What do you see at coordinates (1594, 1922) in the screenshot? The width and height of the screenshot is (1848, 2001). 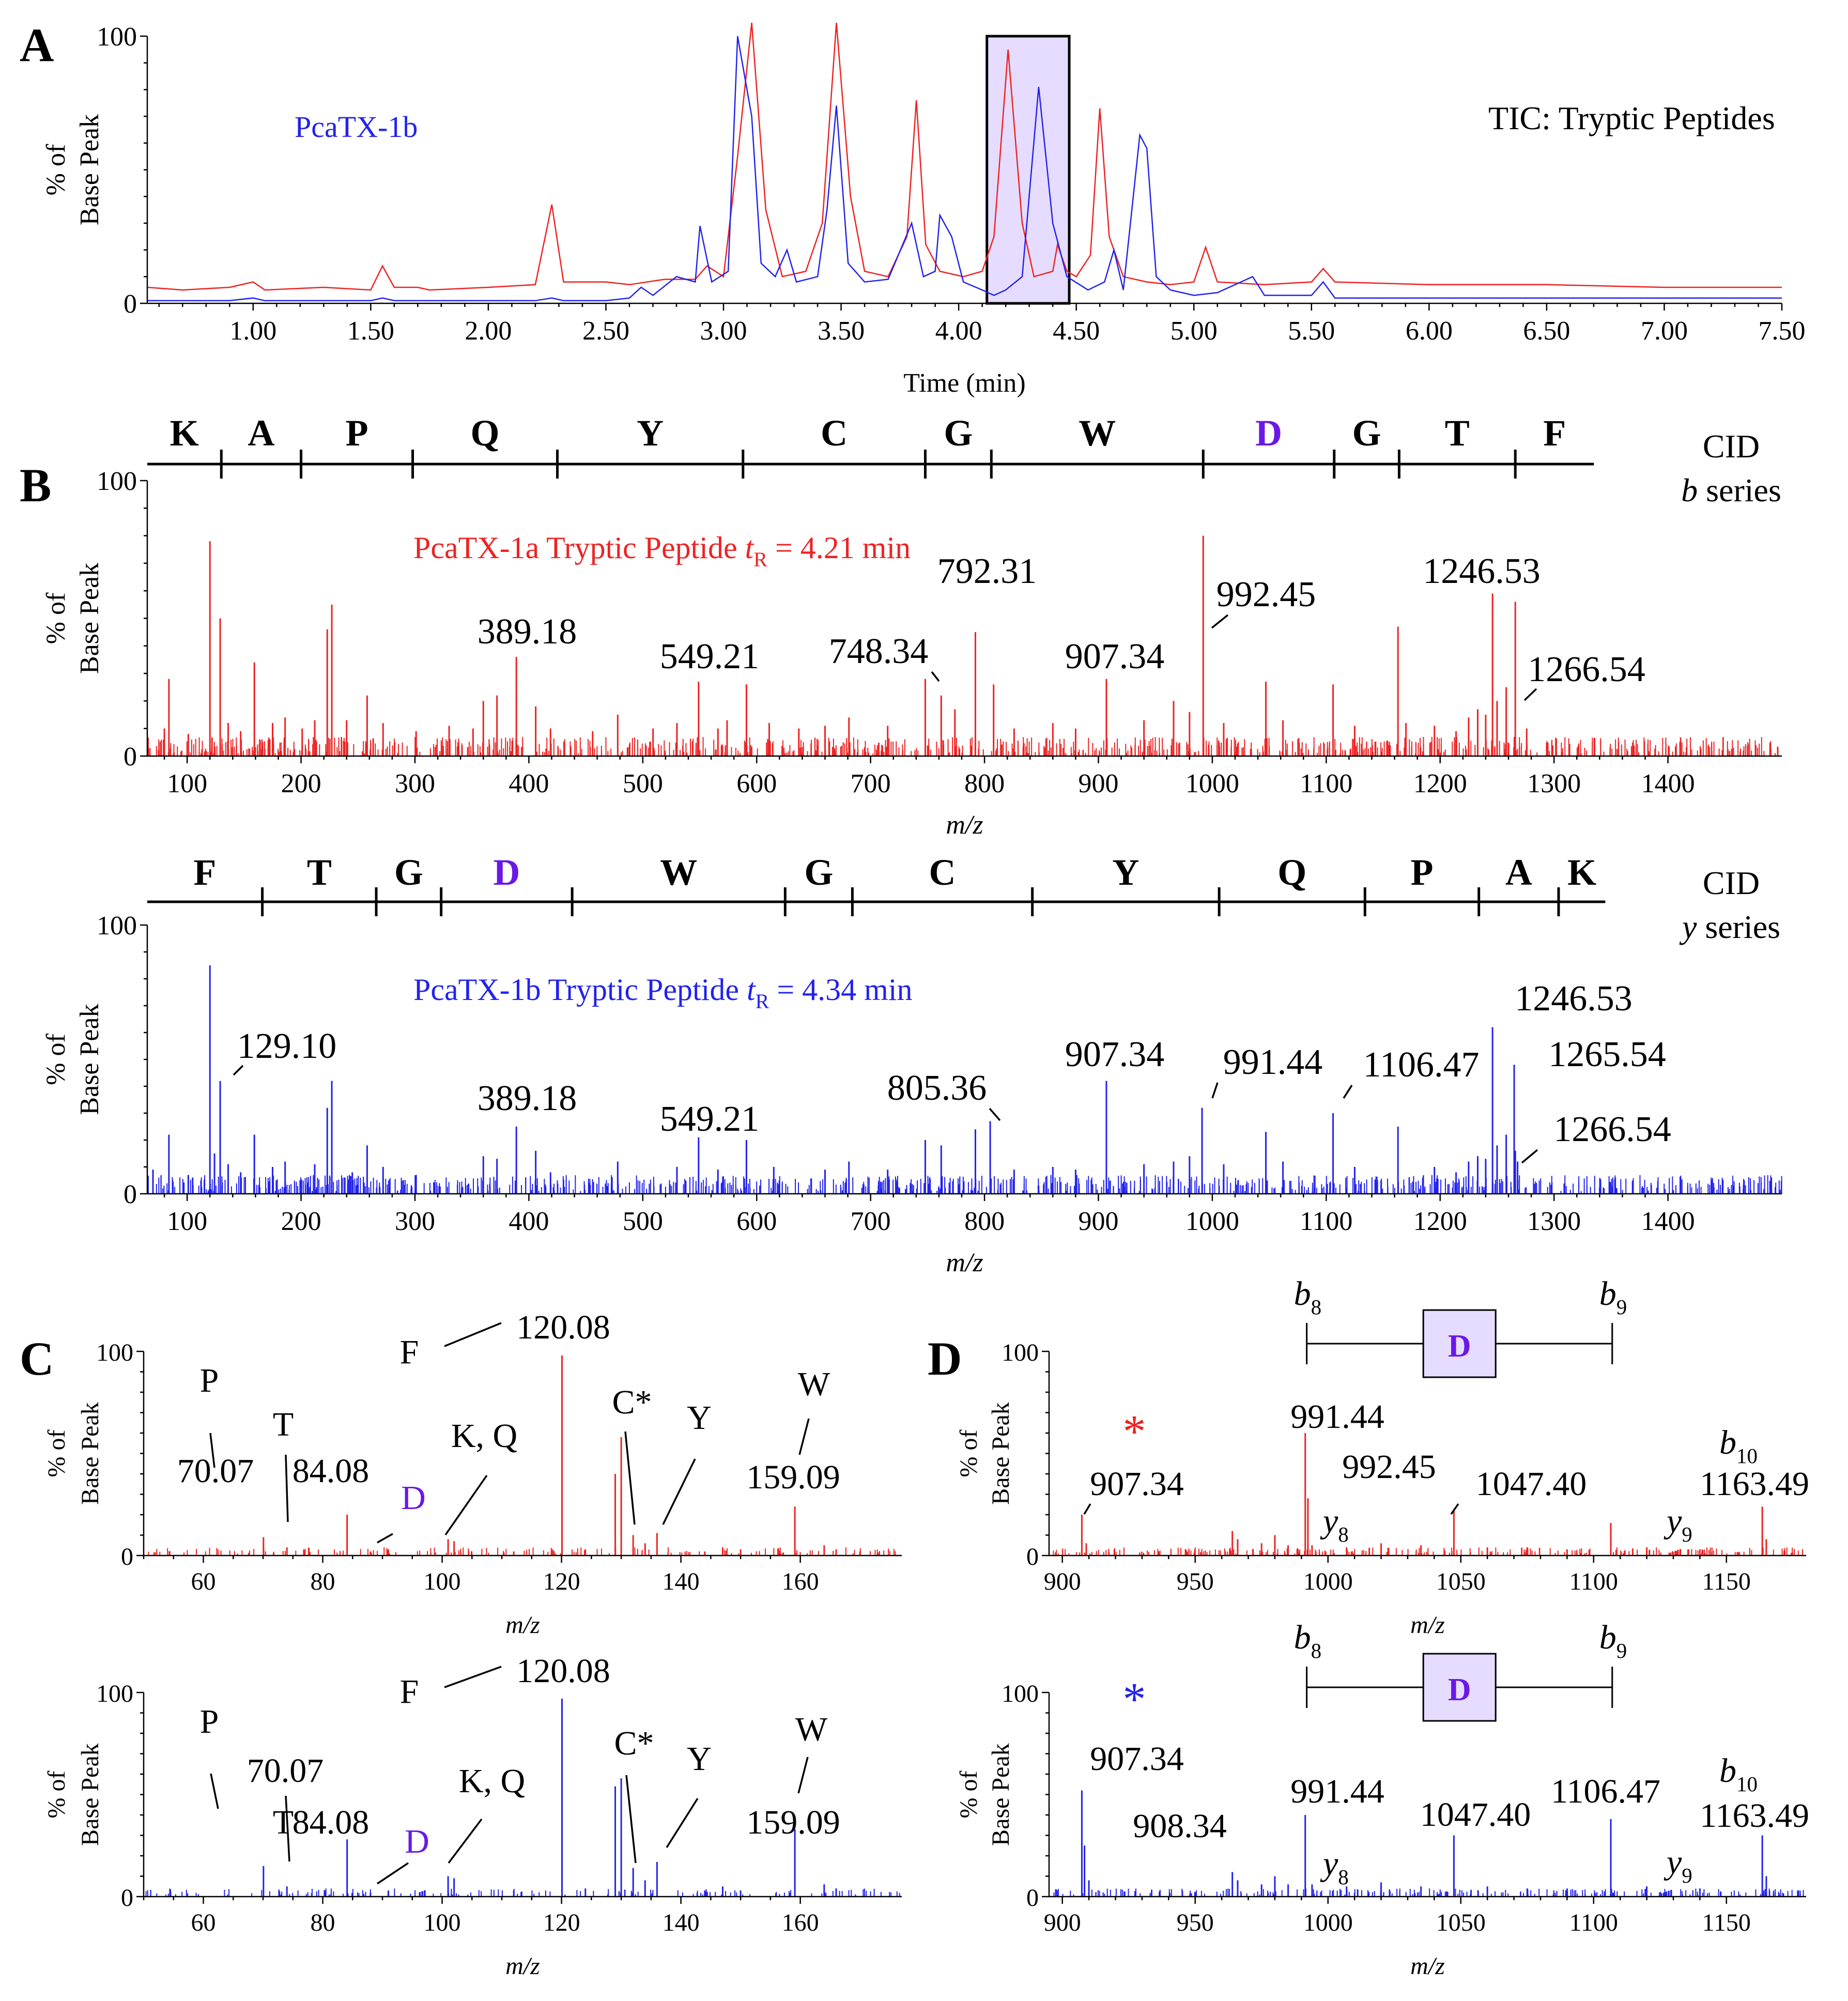 I see `D2-x-tick-label: 1100` at bounding box center [1594, 1922].